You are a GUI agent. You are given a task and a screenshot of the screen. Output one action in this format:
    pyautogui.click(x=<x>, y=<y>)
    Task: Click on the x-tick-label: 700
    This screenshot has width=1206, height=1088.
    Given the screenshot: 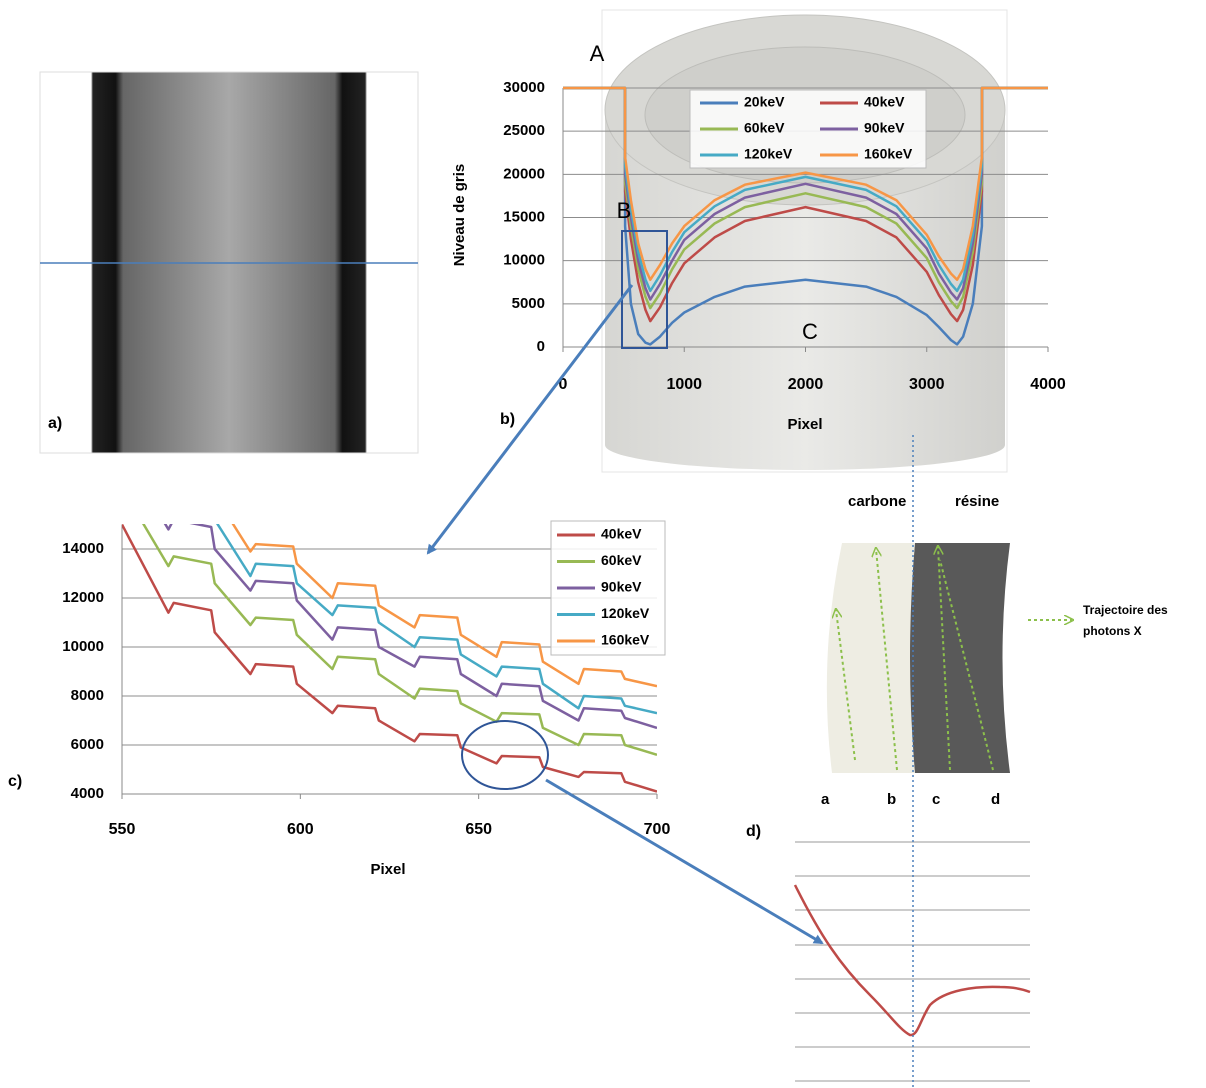 What is the action you would take?
    pyautogui.click(x=657, y=829)
    